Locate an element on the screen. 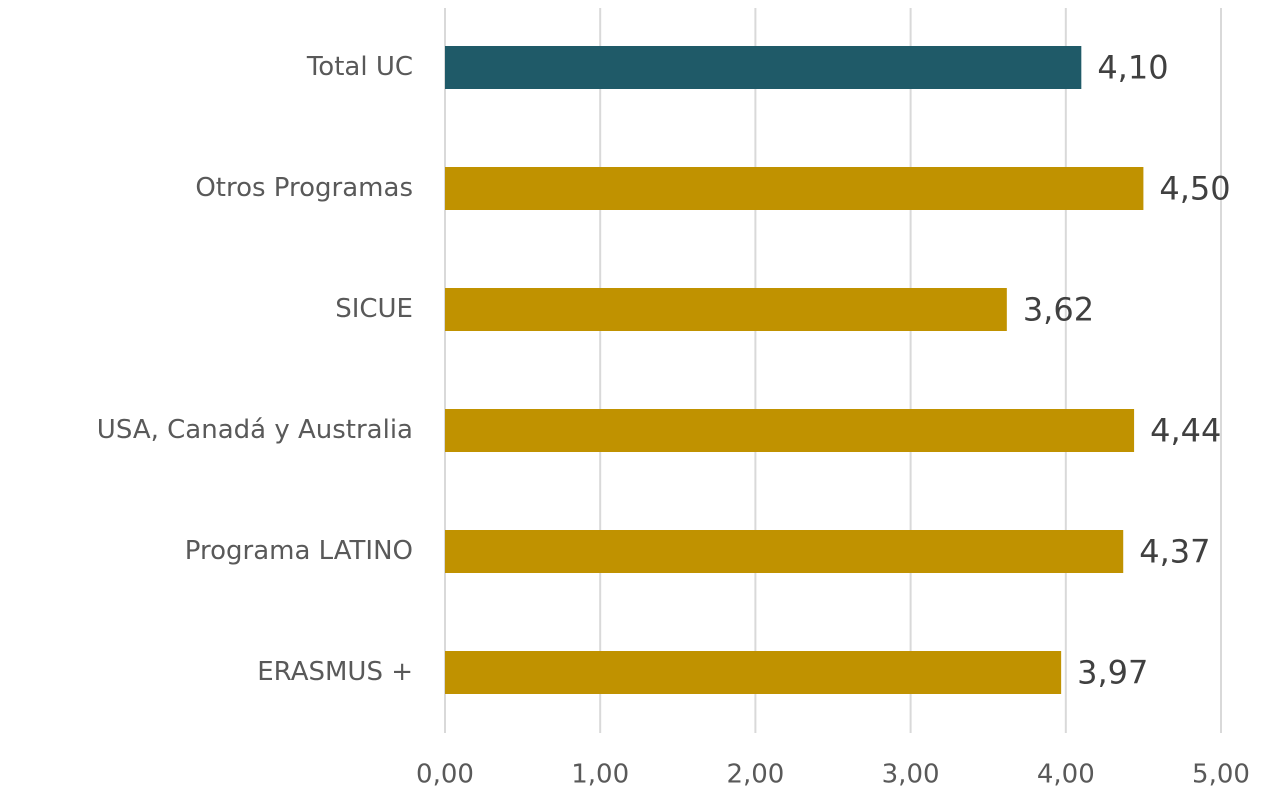 Image resolution: width=1281 pixels, height=794 pixels. y-tick-label: ERASMUS + is located at coordinates (335, 672).